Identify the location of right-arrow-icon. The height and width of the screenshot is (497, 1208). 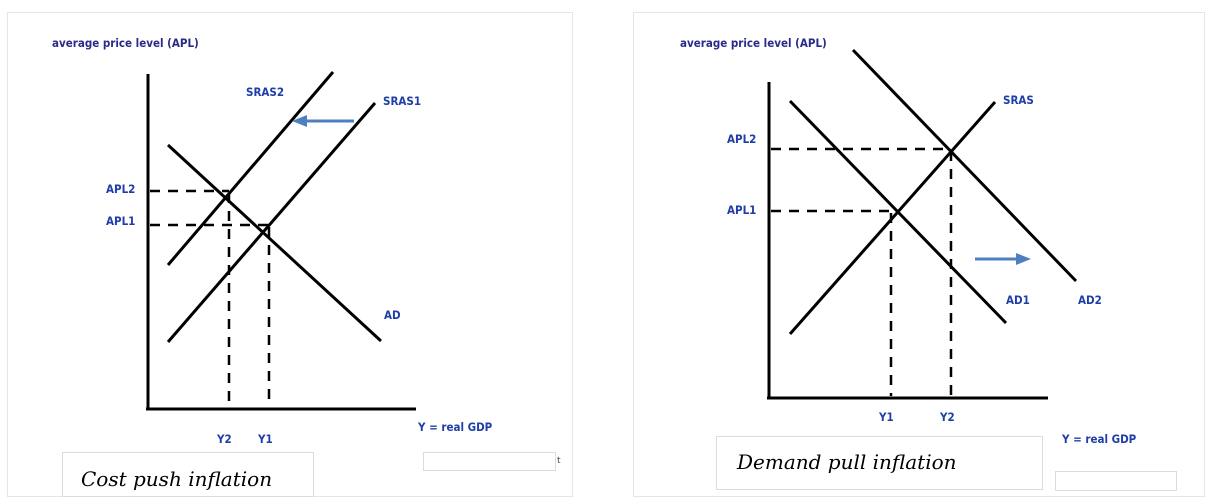
(1023, 259).